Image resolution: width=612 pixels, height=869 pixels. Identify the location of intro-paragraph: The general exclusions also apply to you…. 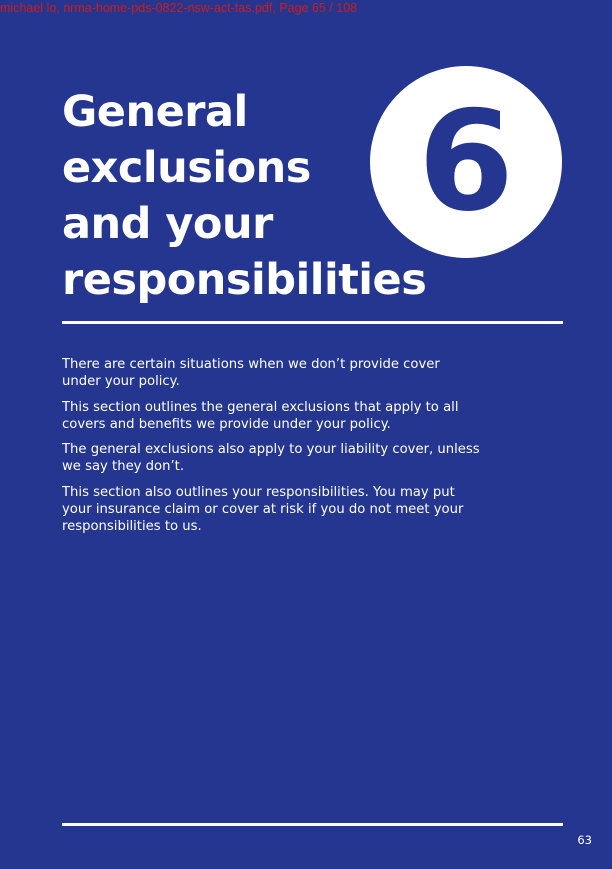
(271, 458).